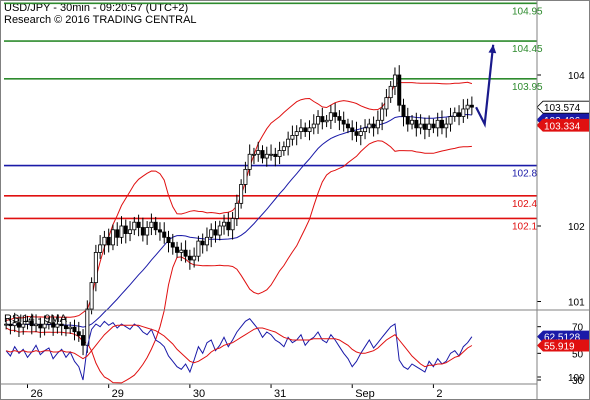 The height and width of the screenshot is (400, 590). What do you see at coordinates (235, 392) in the screenshot?
I see `x-axis: 26 29 30 31 Sep 2` at bounding box center [235, 392].